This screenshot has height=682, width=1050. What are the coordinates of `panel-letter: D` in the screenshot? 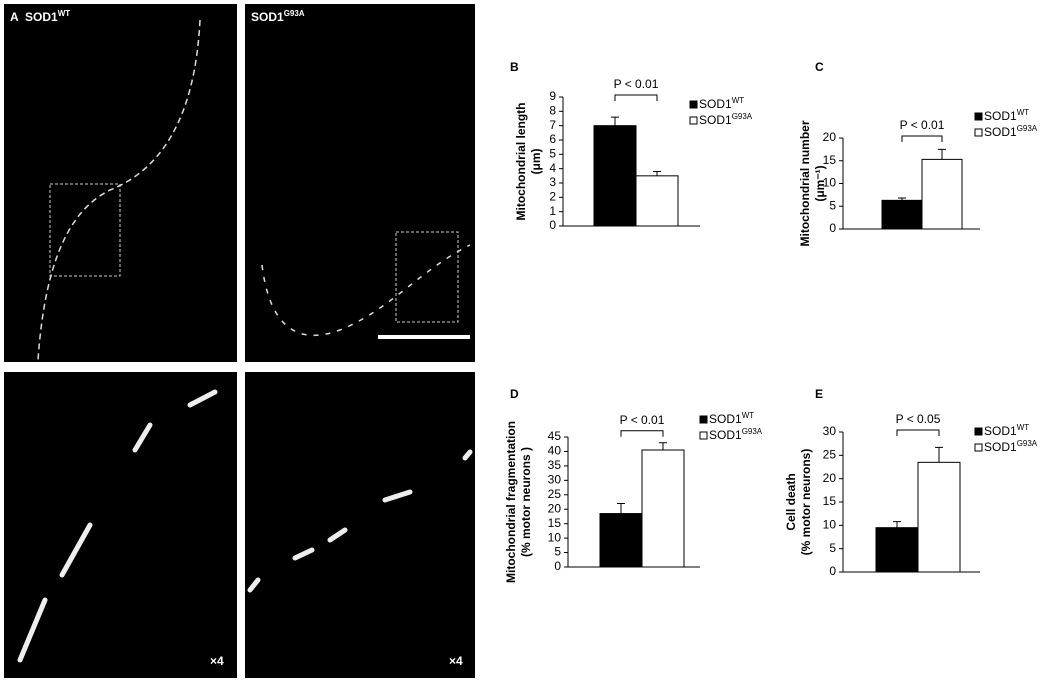 It's located at (514, 394).